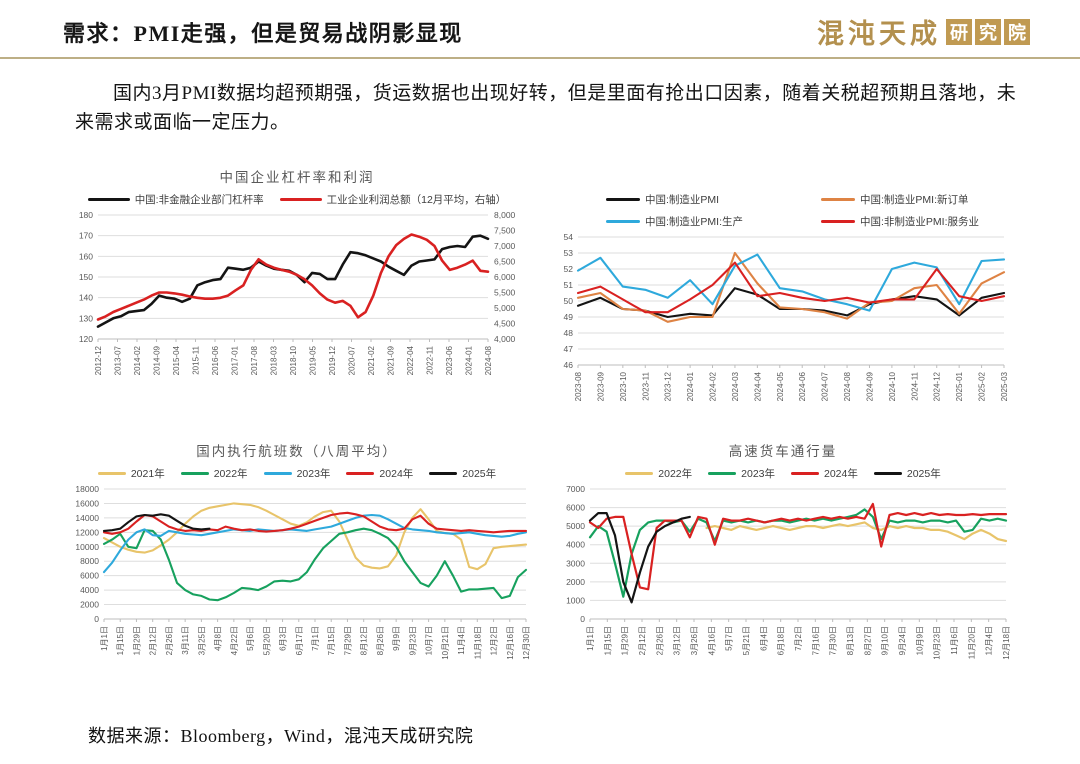  I want to click on svg-text: 7月2日, so click(798, 638).